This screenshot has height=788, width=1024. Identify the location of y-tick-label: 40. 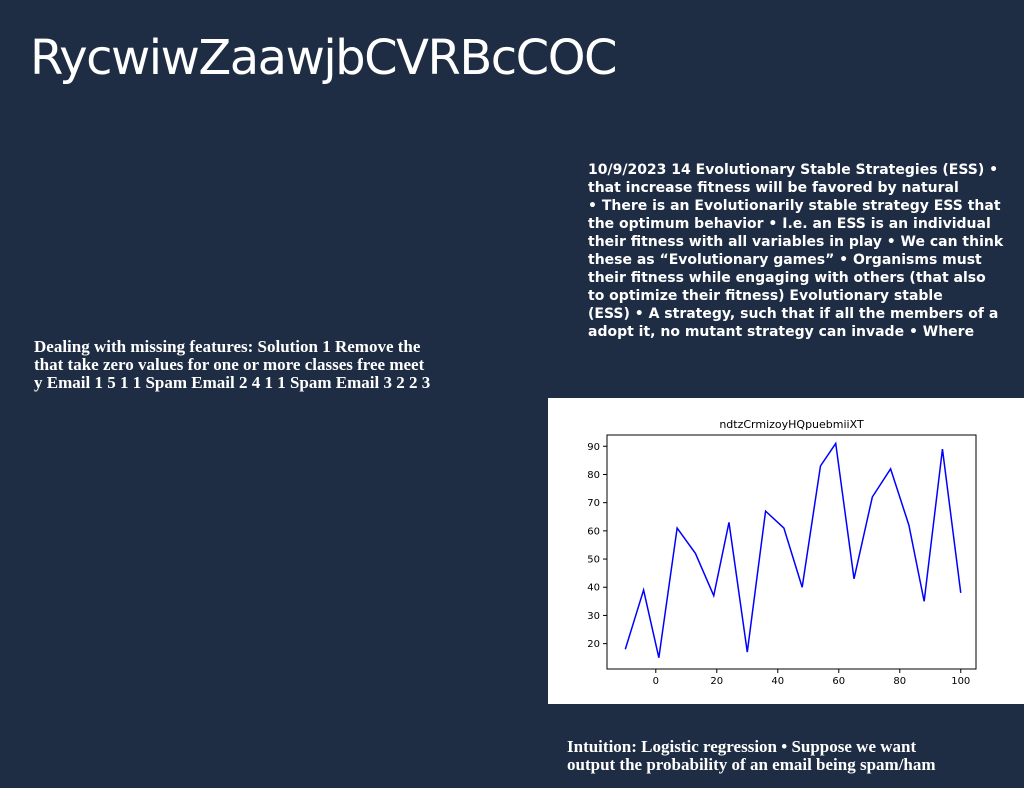
(593, 588).